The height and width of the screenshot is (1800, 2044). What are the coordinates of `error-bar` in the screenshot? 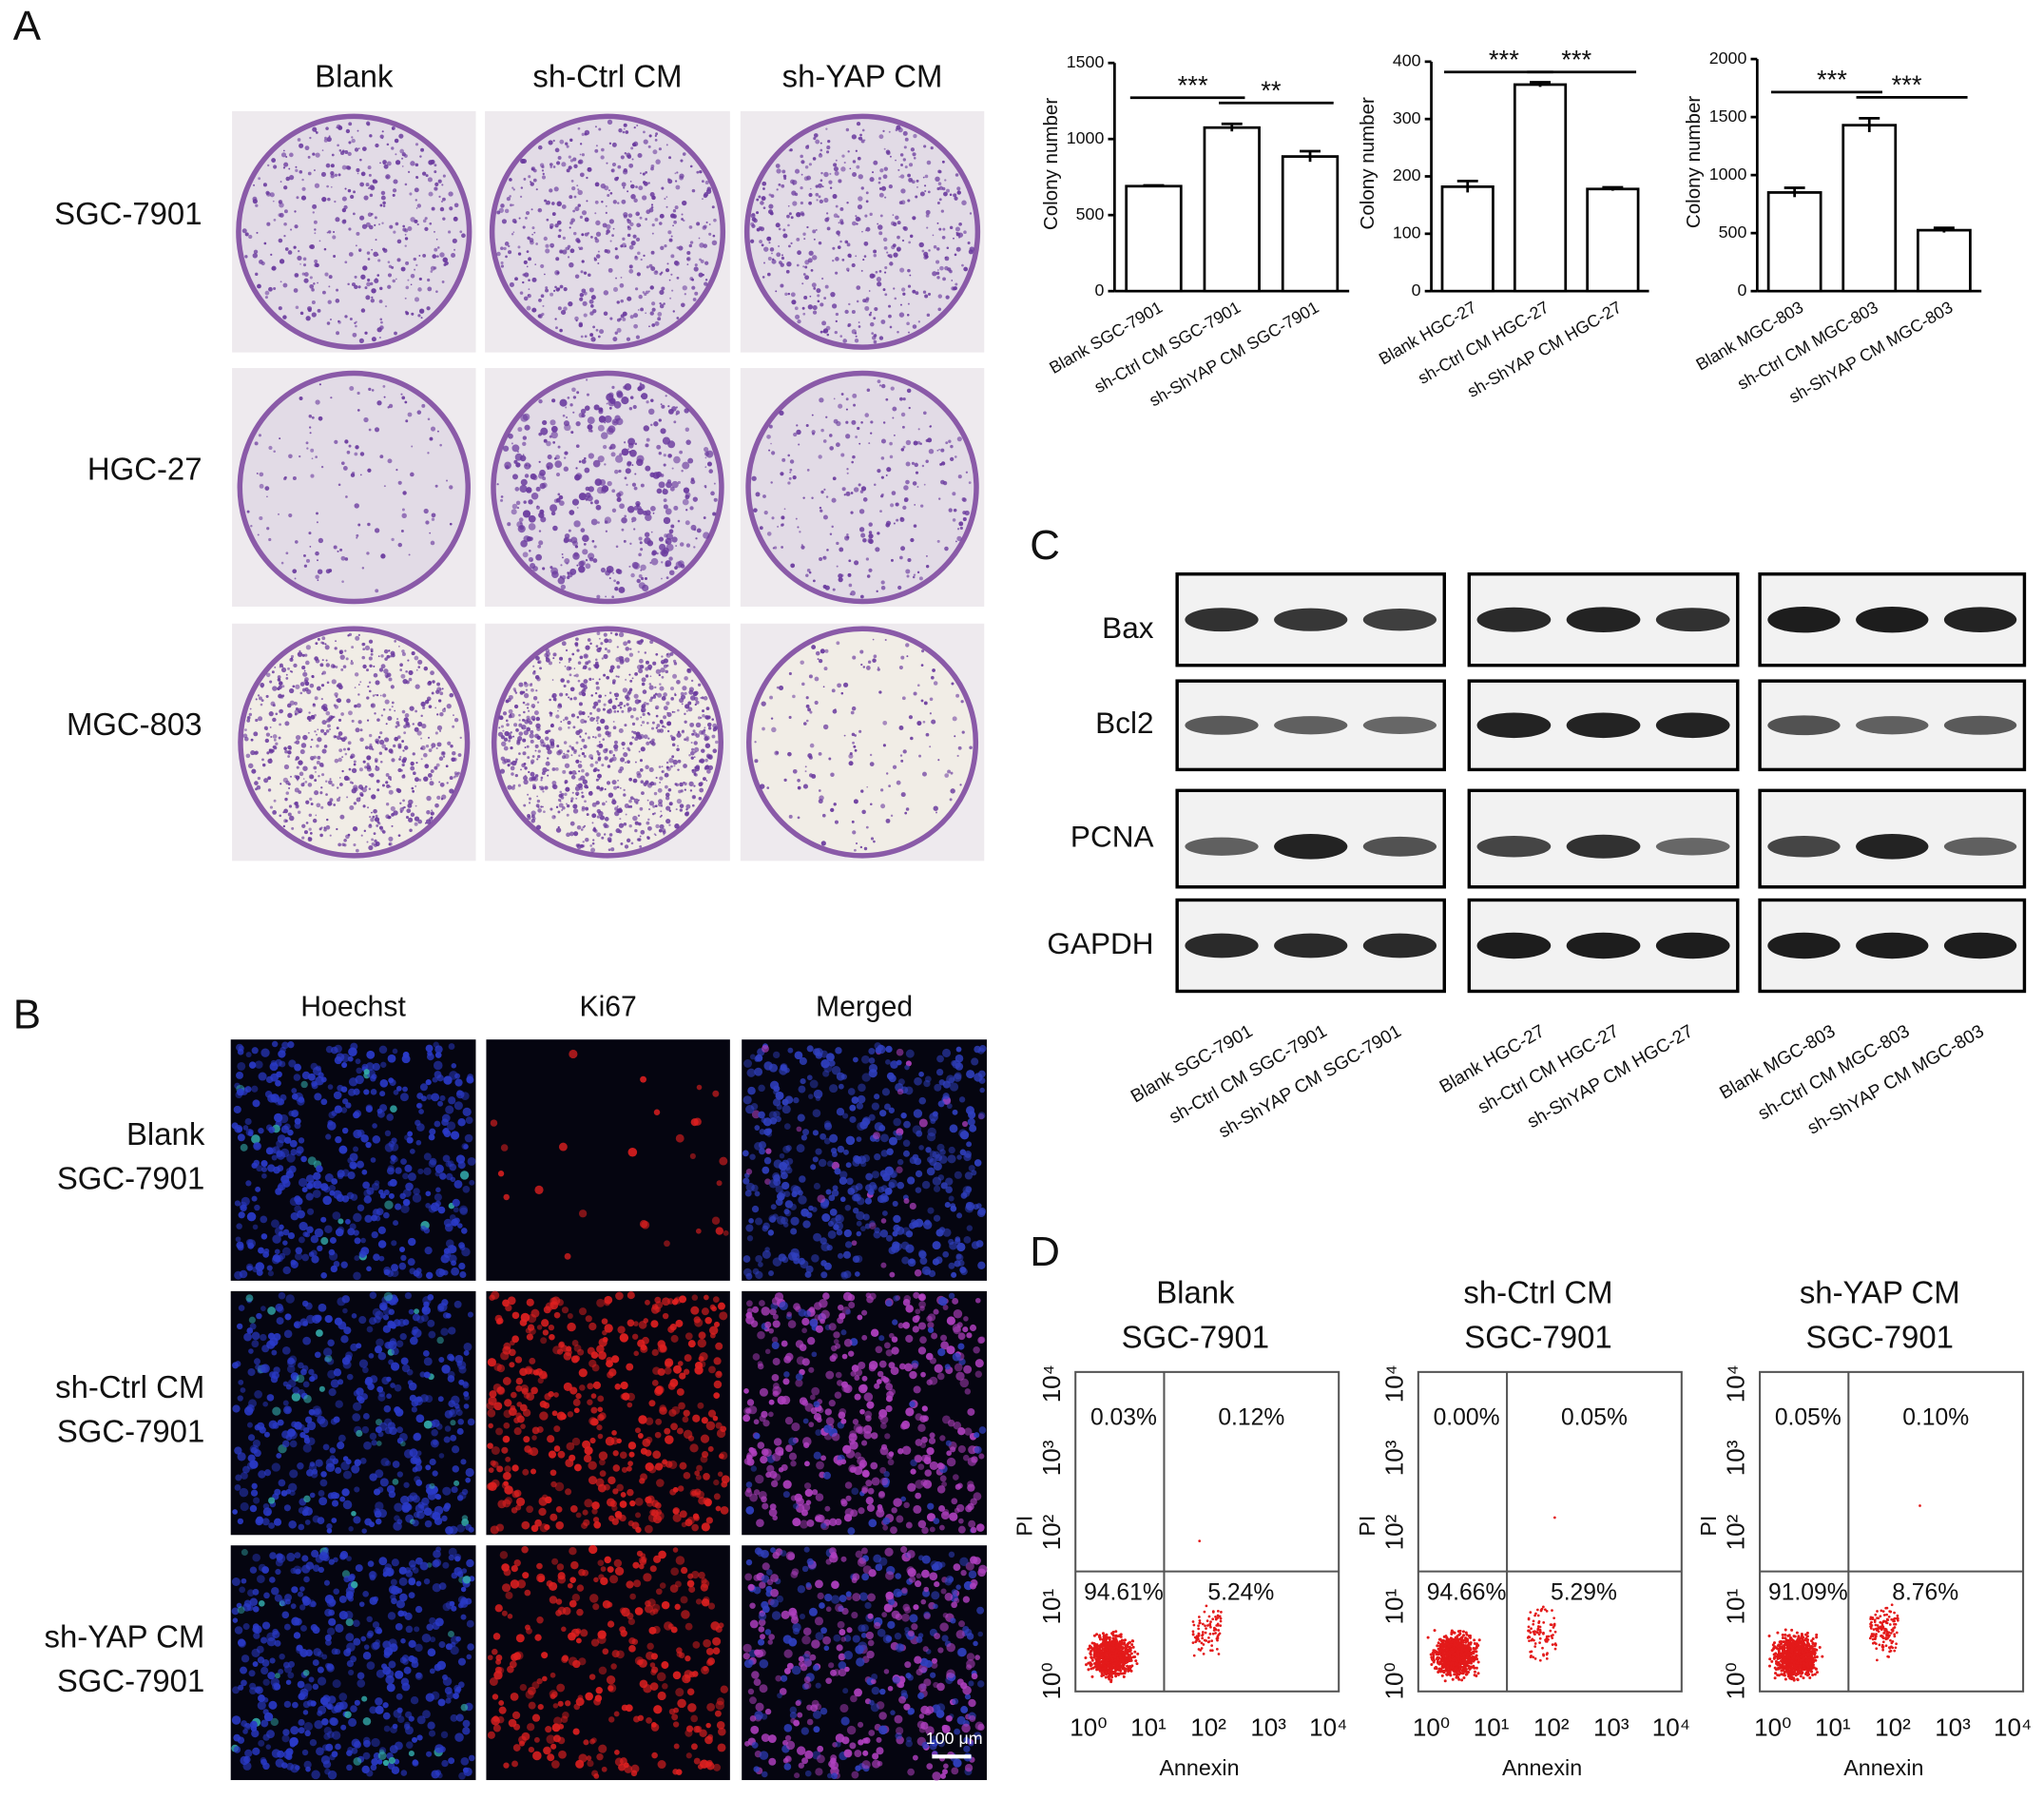 It's located at (1310, 156).